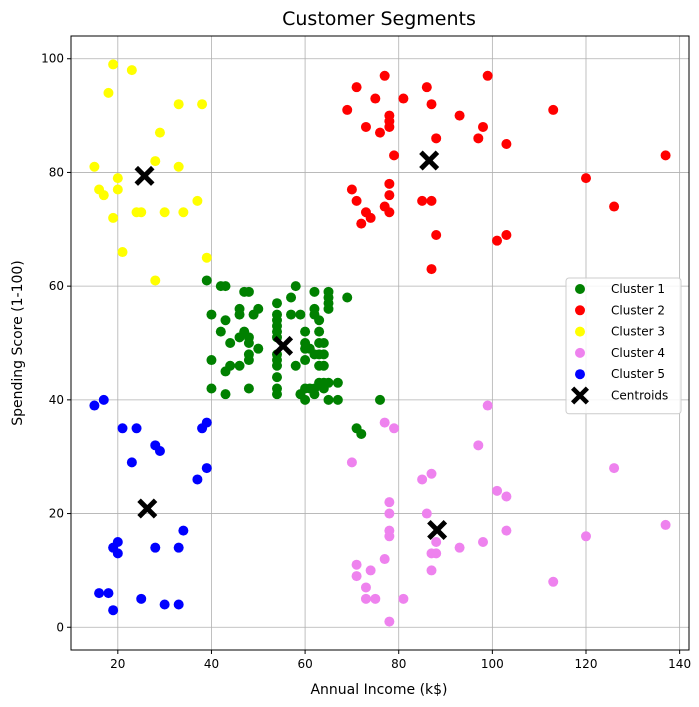 The width and height of the screenshot is (699, 707). What do you see at coordinates (638, 310) in the screenshot?
I see `legend-label: Cluster 2` at bounding box center [638, 310].